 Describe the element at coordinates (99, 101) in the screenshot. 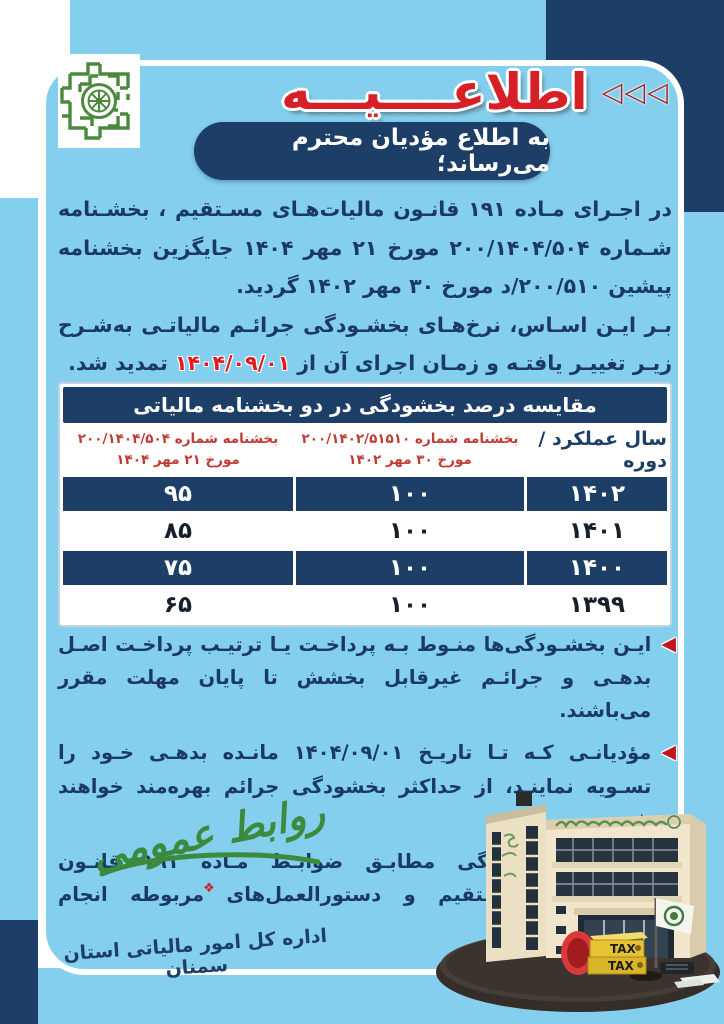

I see `tax-administration-logo-icon` at that location.